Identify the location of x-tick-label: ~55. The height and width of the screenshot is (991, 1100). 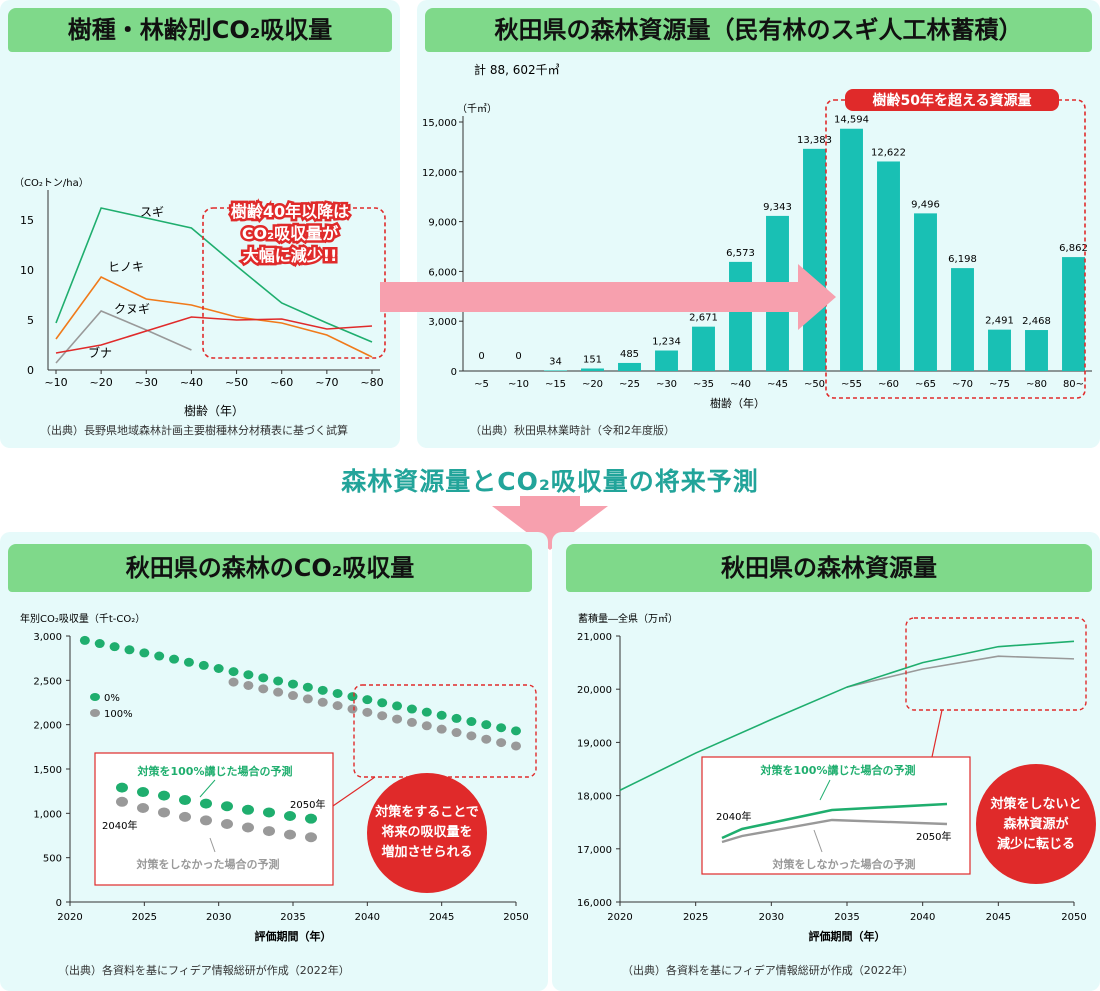
(851, 384).